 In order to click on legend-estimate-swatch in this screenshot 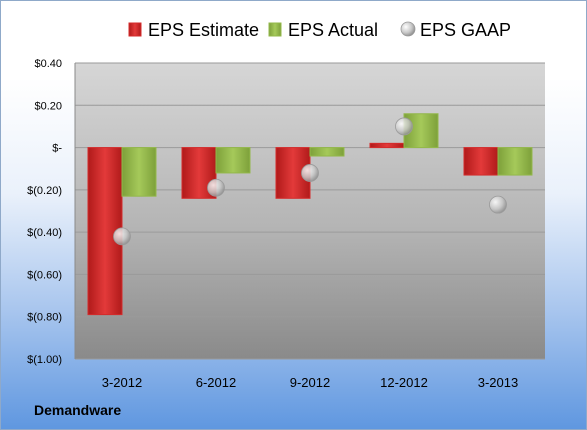, I will do `click(135, 29)`.